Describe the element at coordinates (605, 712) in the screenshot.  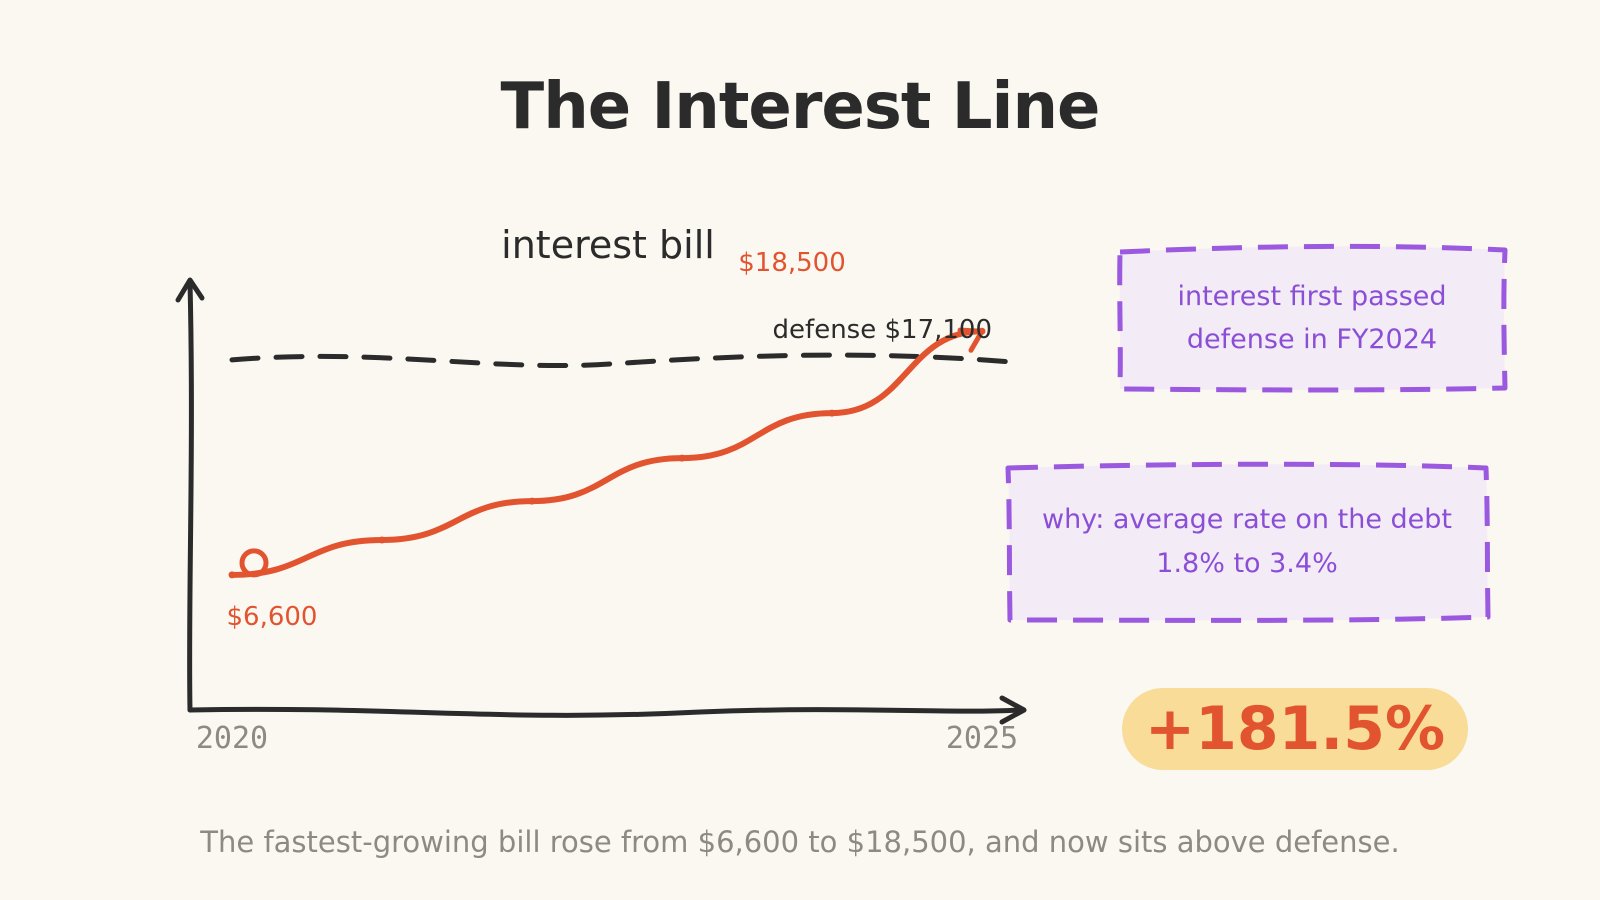
I see `x-axis` at that location.